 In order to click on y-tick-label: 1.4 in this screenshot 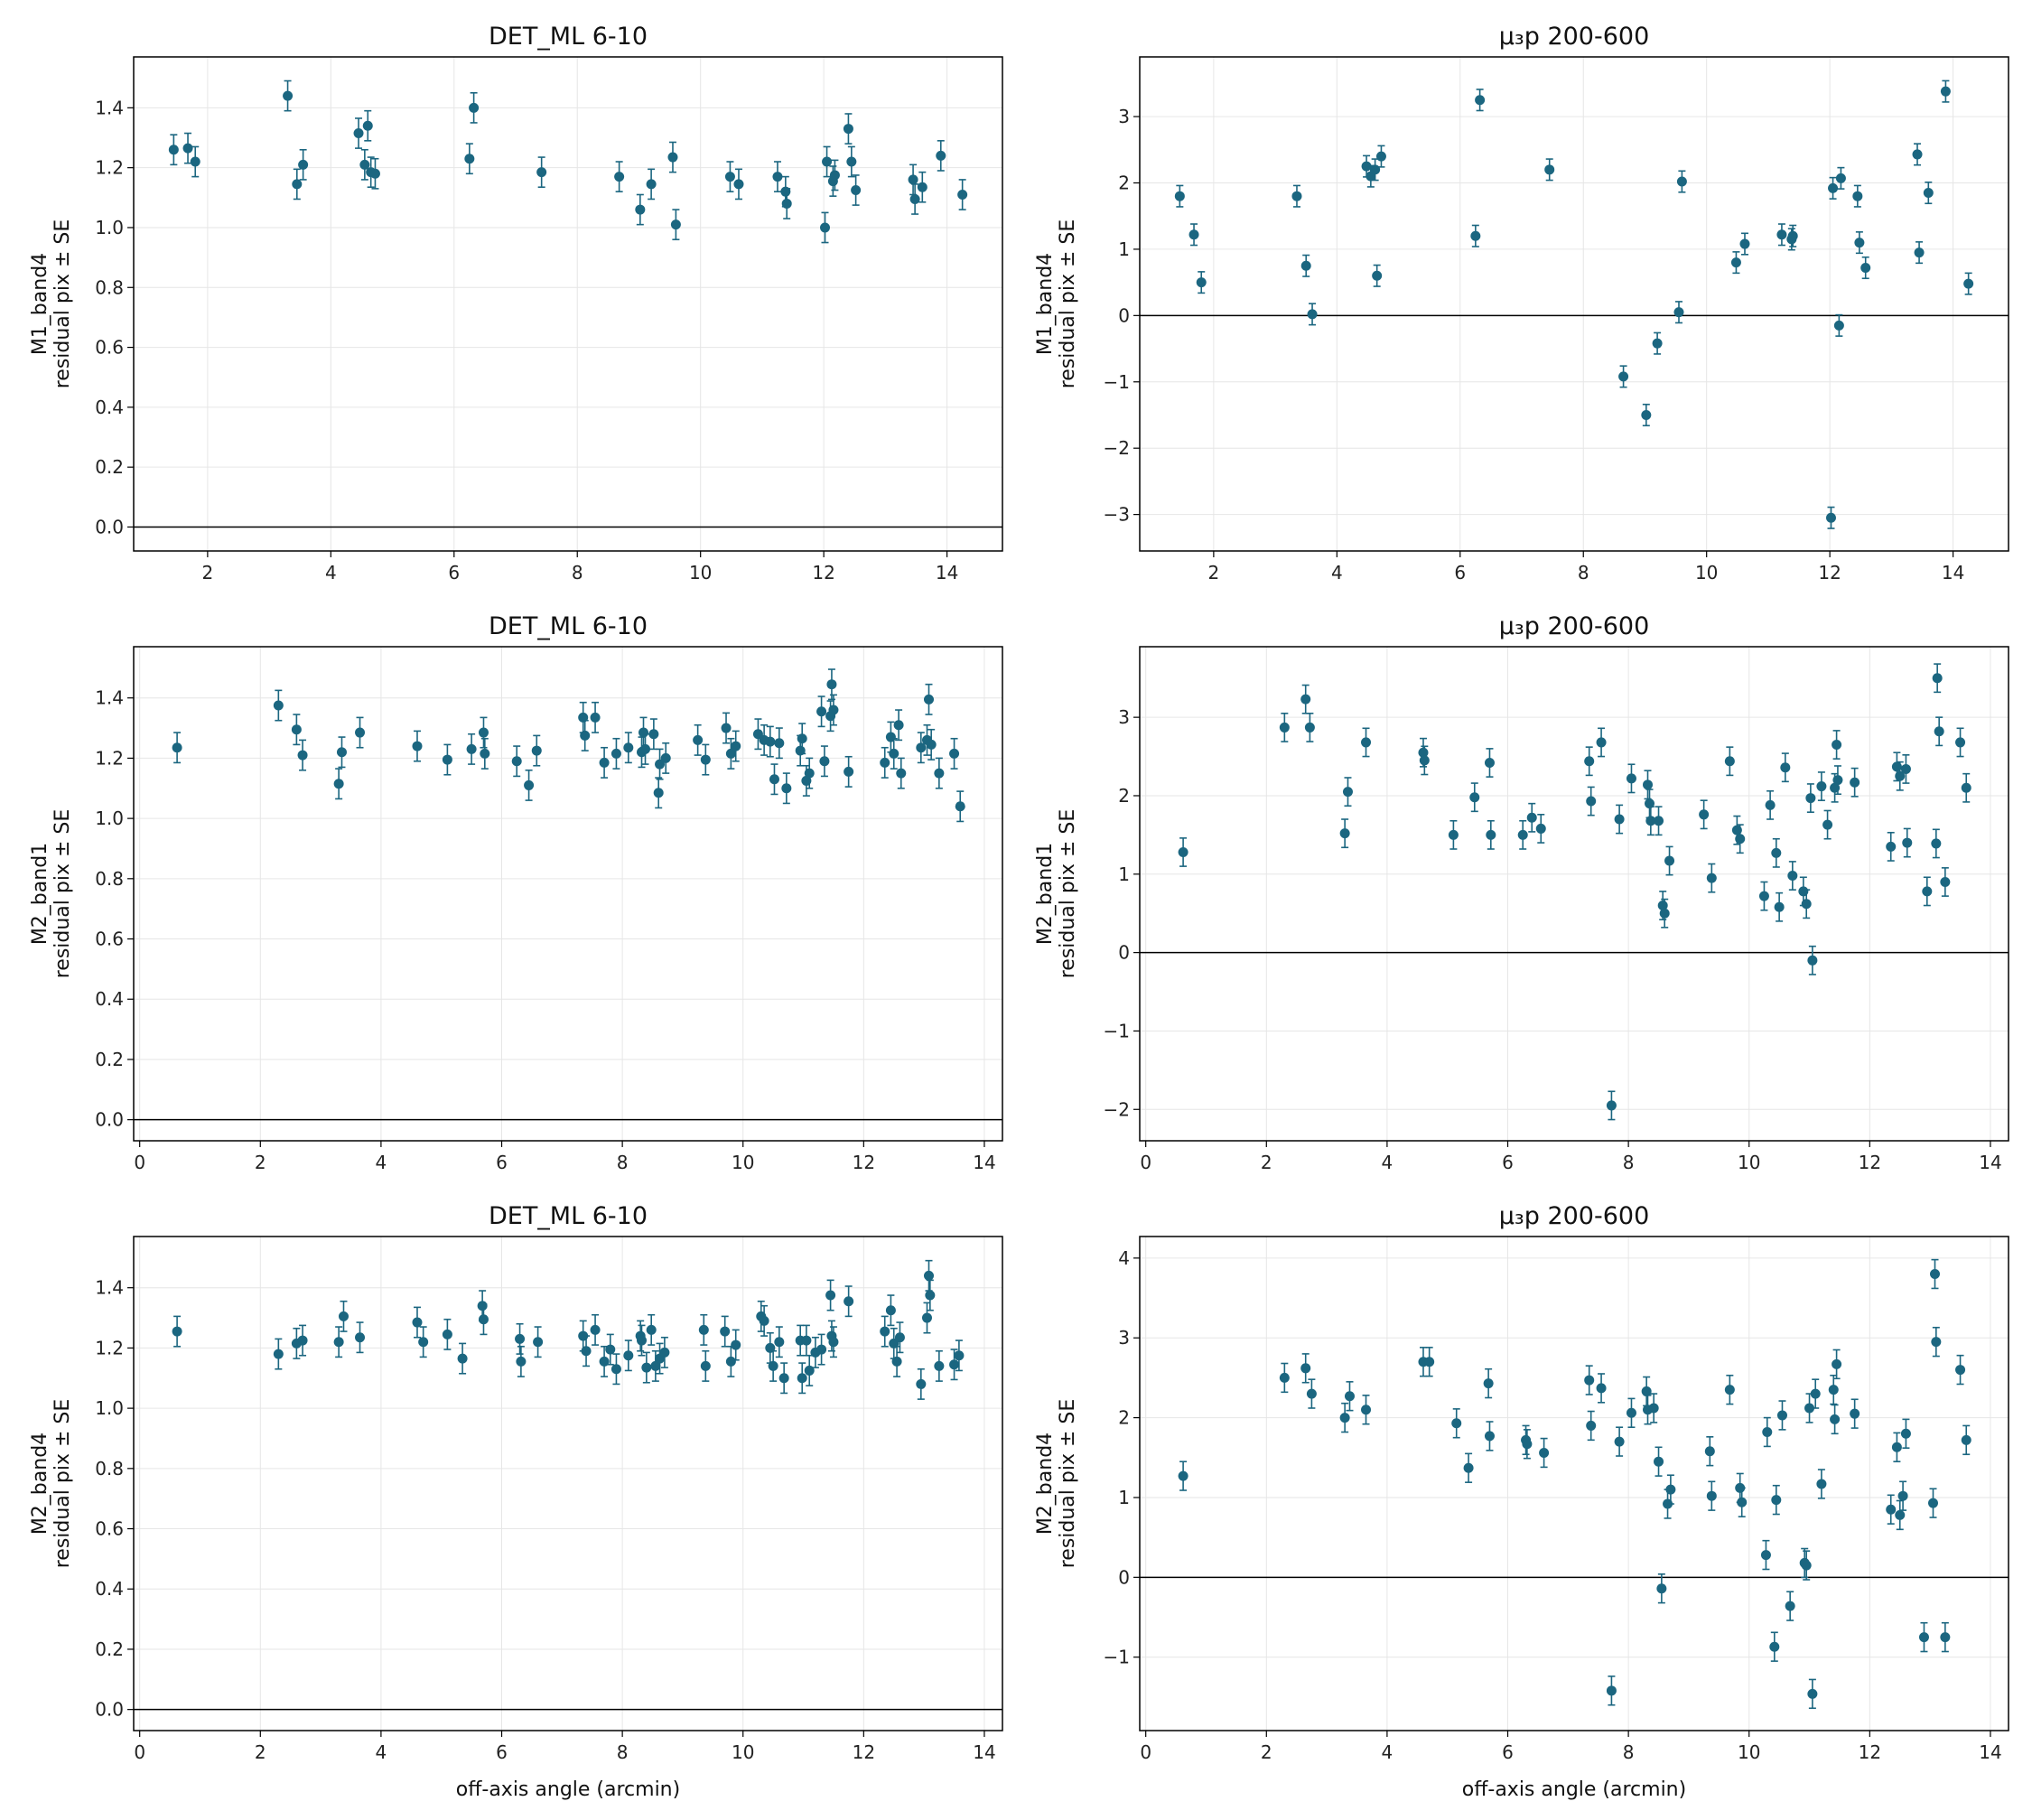, I will do `click(109, 698)`.